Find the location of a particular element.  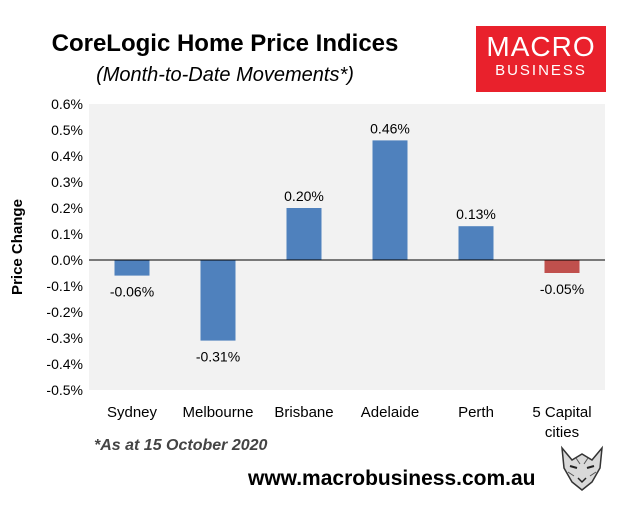

bar-data-label: 0.13% is located at coordinates (476, 214).